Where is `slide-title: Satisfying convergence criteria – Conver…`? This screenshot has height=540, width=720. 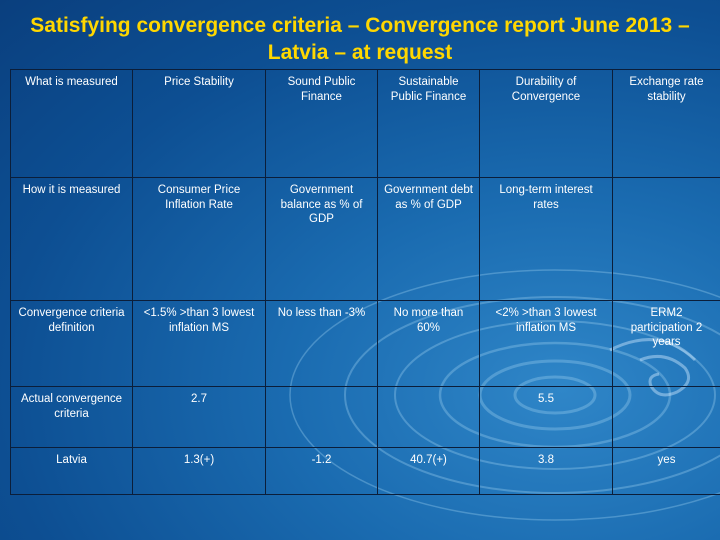
slide-title: Satisfying convergence criteria – Conver… is located at coordinates (360, 39).